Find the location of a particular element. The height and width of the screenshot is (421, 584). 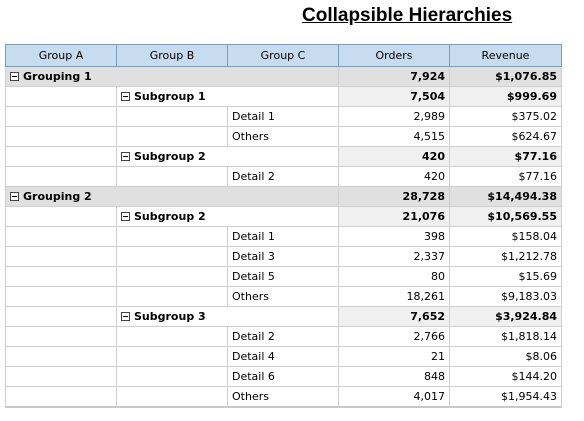

orders-cell: 7,504 is located at coordinates (394, 96).